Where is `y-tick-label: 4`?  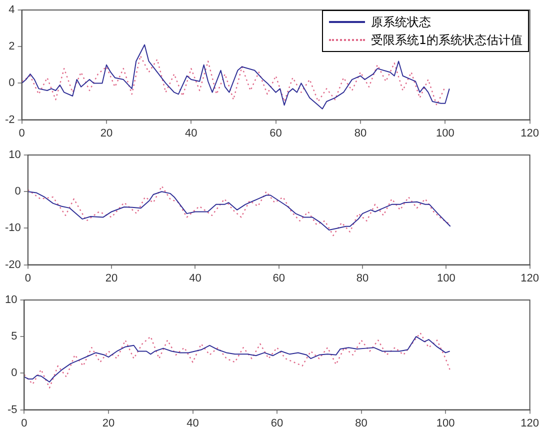 y-tick-label: 4 is located at coordinates (11, 10).